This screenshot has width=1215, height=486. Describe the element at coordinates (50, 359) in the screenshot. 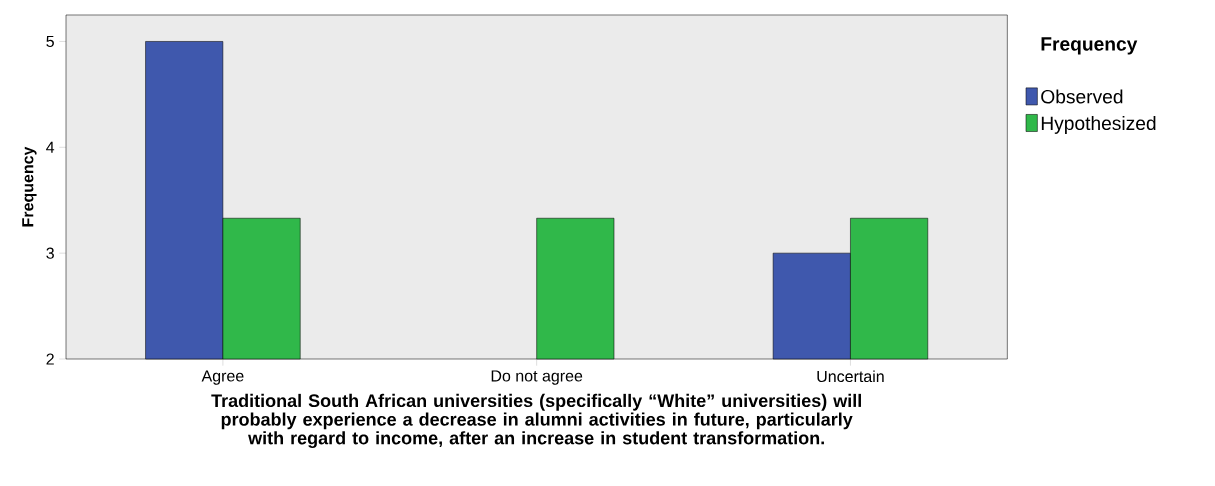

I see `y-tick-label: 2` at that location.